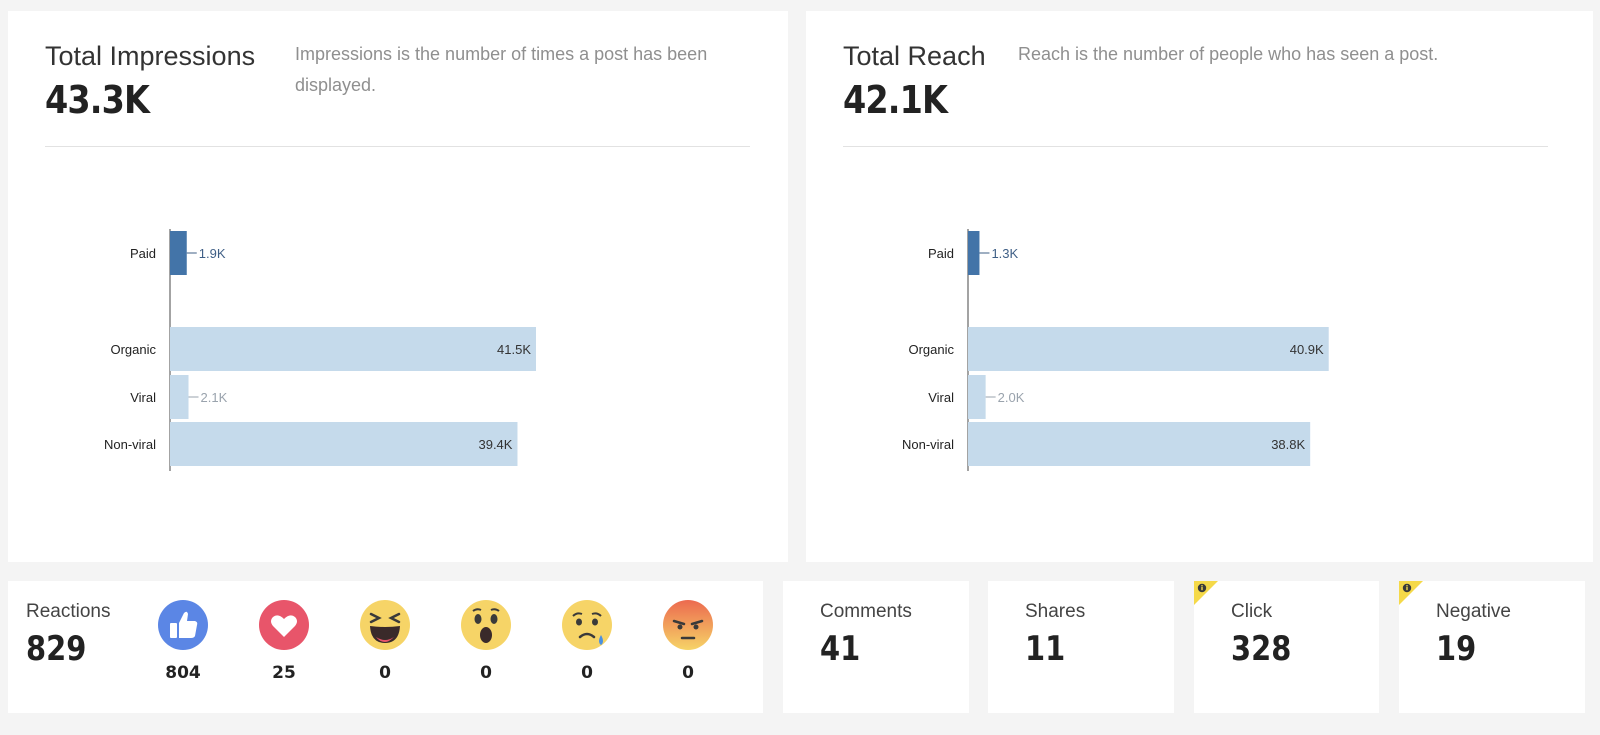 This screenshot has height=735, width=1600. Describe the element at coordinates (284, 625) in the screenshot. I see `love-icon` at that location.